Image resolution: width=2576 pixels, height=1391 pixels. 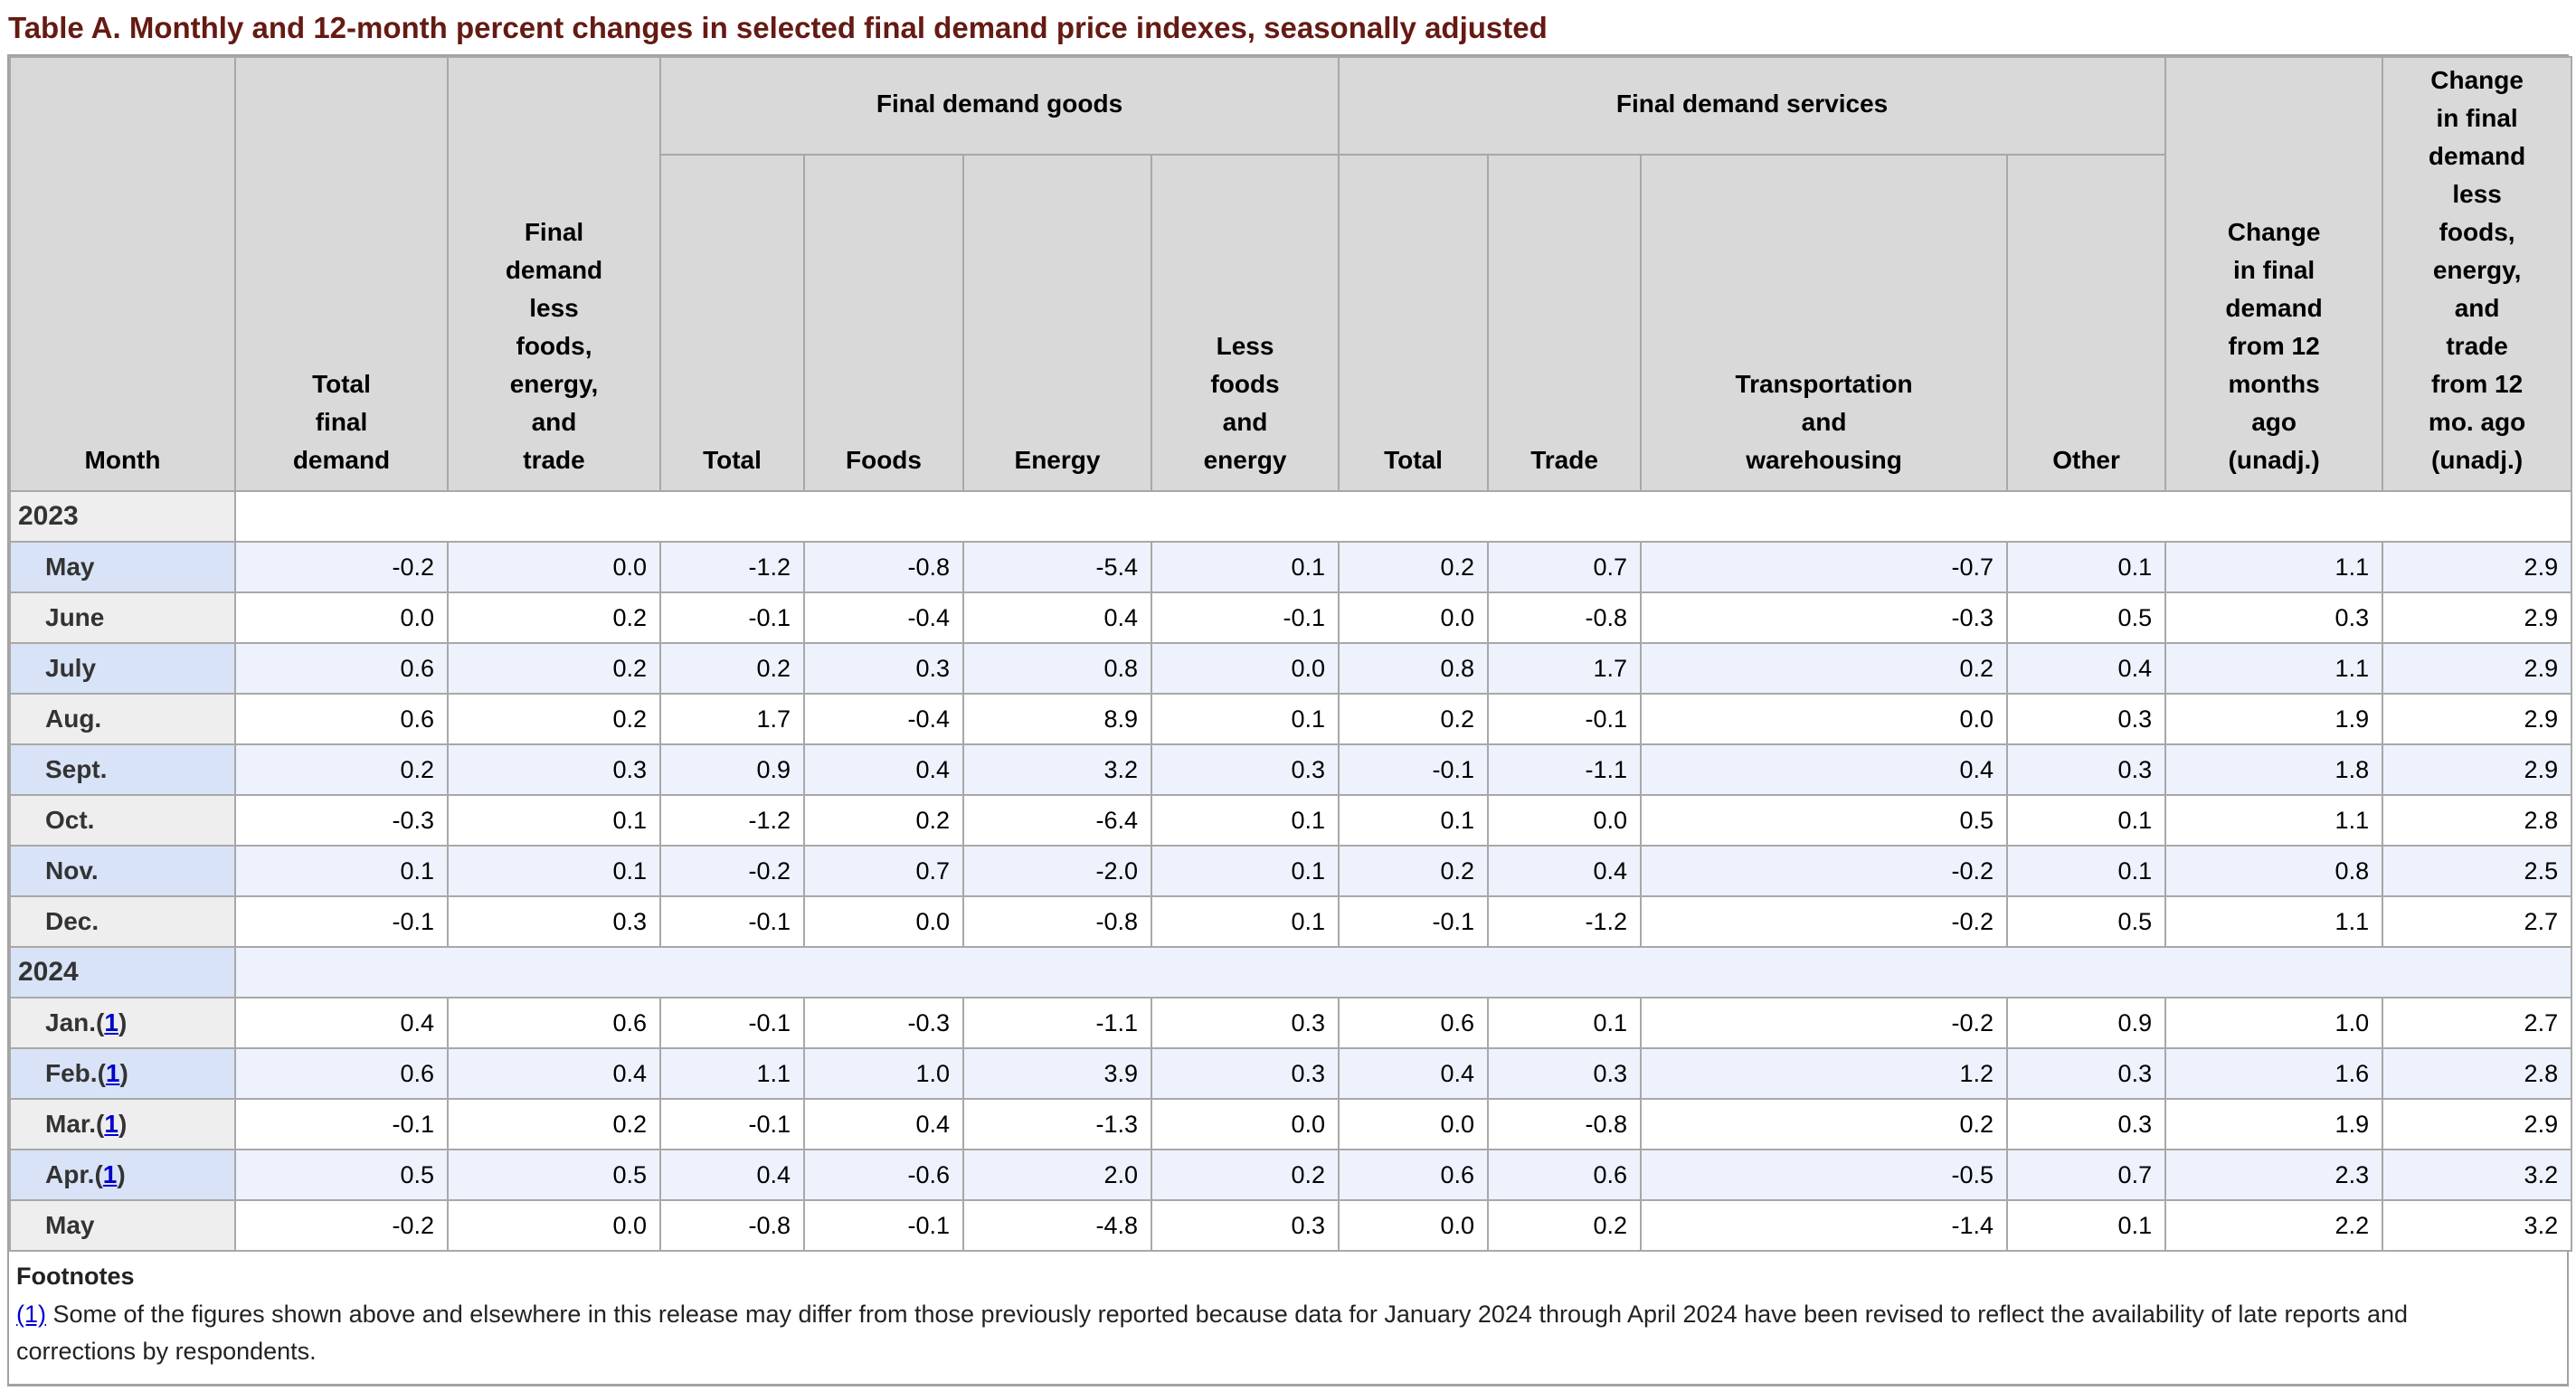 I want to click on value-cell-nov-2023-less-foods-energy-trade: 0.1, so click(x=554, y=871).